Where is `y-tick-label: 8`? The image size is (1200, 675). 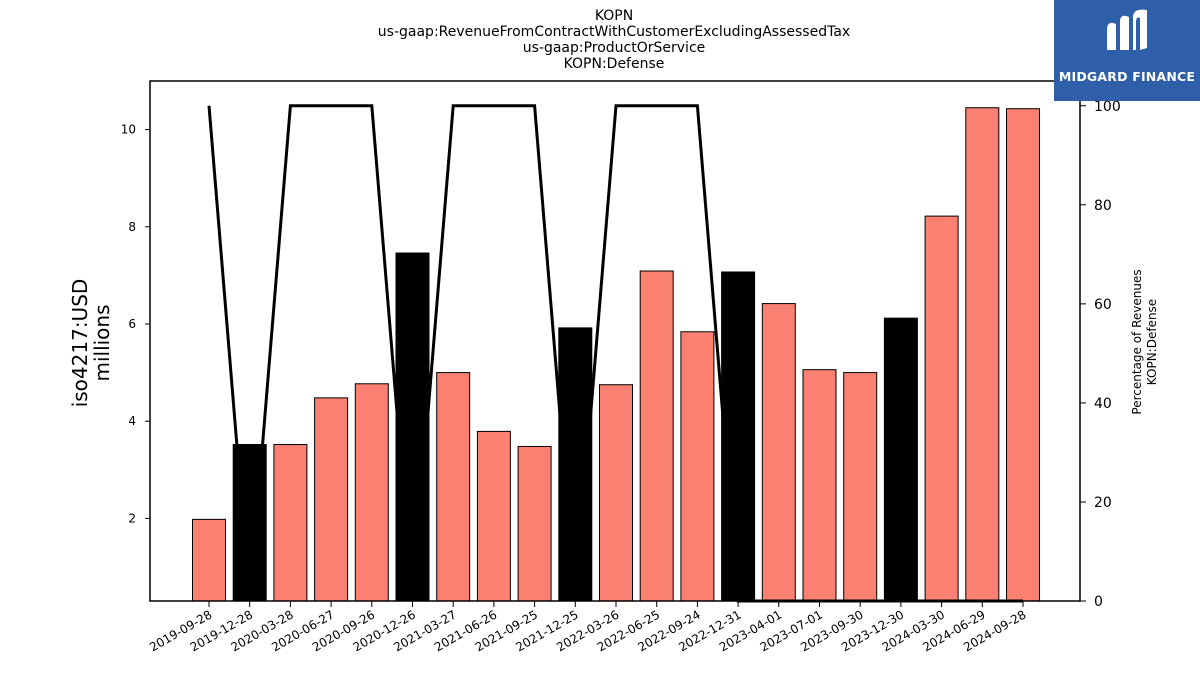 y-tick-label: 8 is located at coordinates (132, 227).